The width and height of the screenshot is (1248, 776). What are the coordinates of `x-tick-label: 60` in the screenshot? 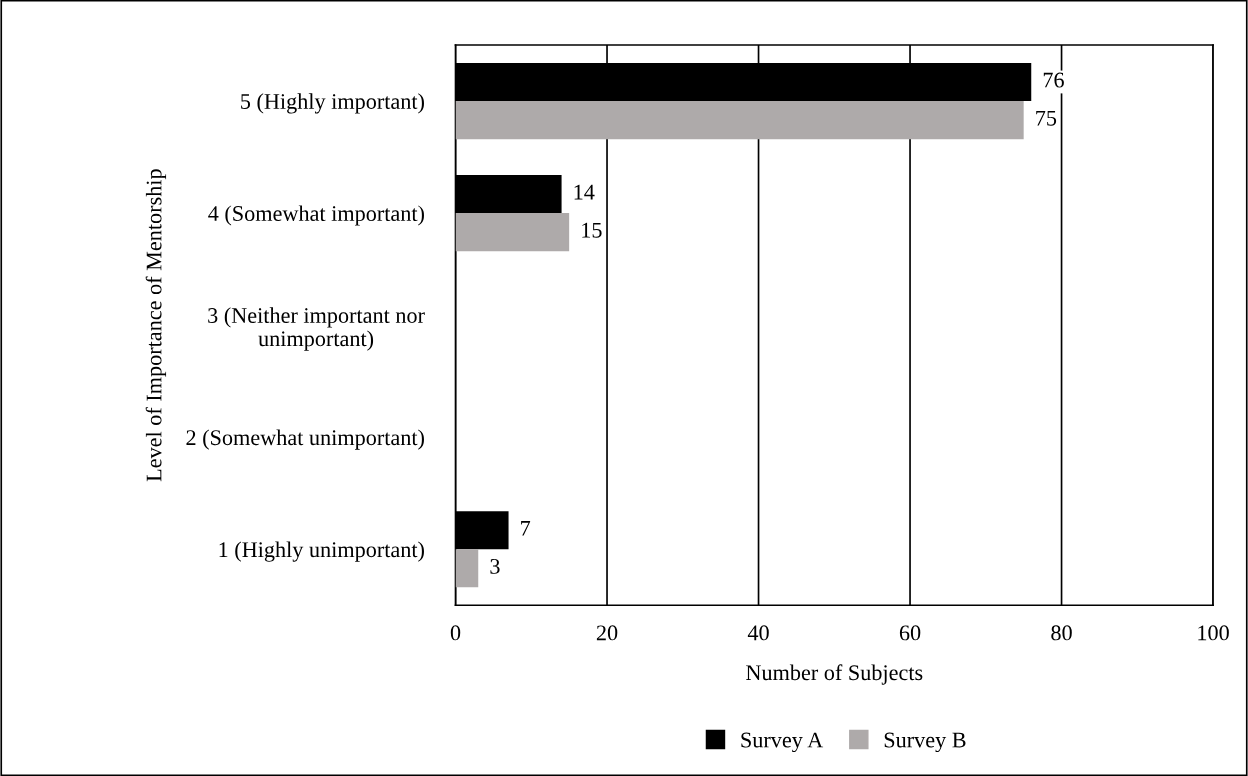 It's located at (910, 633).